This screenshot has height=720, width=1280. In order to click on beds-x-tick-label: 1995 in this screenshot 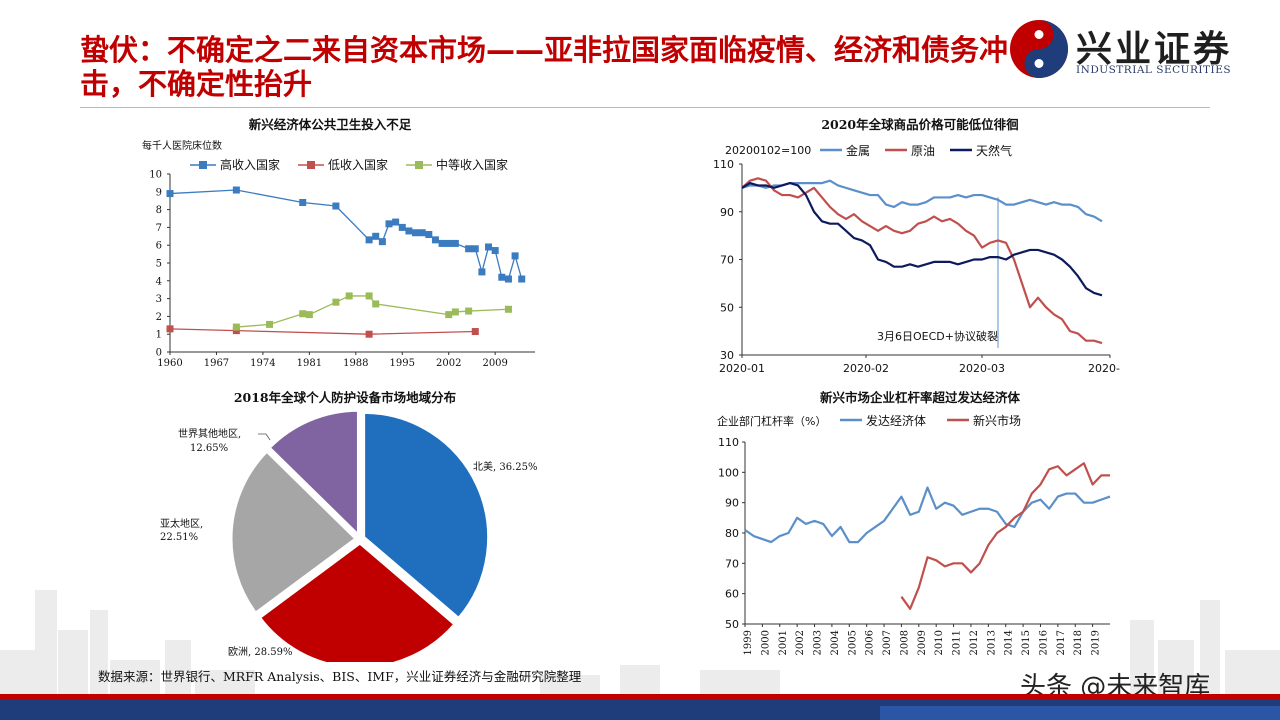, I will do `click(402, 363)`.